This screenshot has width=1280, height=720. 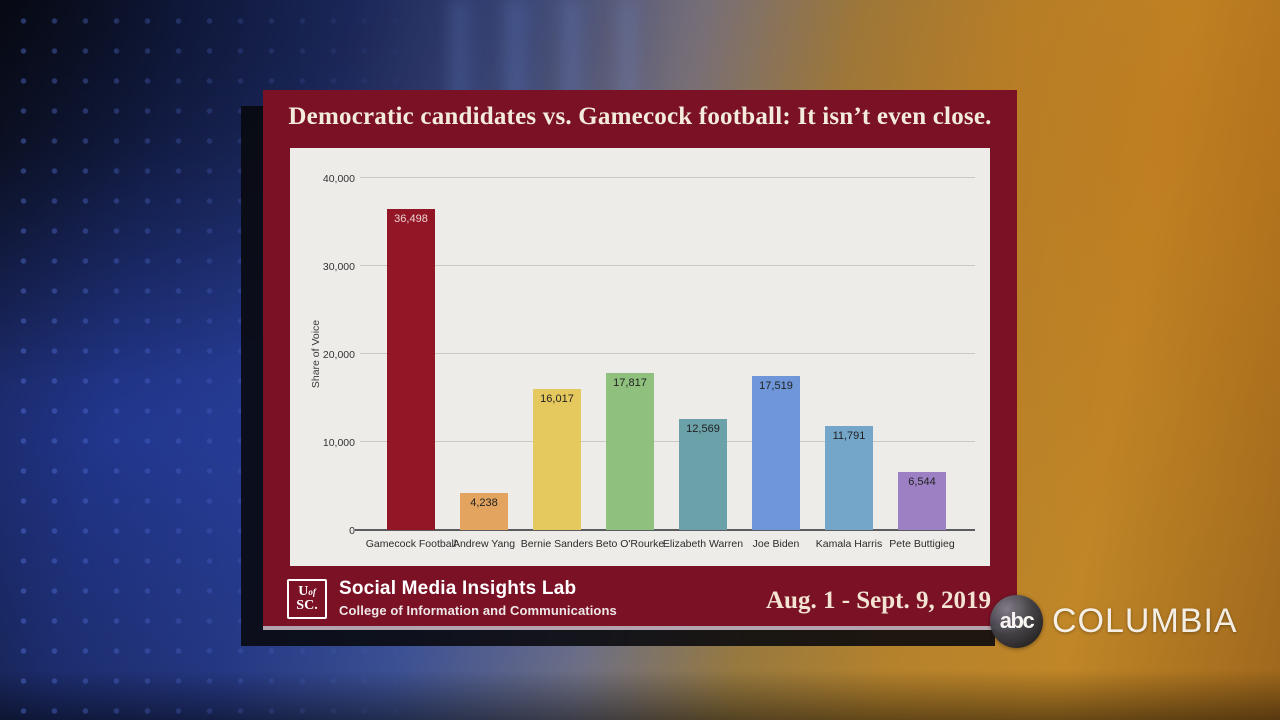 What do you see at coordinates (849, 478) in the screenshot?
I see `bar: 11,791` at bounding box center [849, 478].